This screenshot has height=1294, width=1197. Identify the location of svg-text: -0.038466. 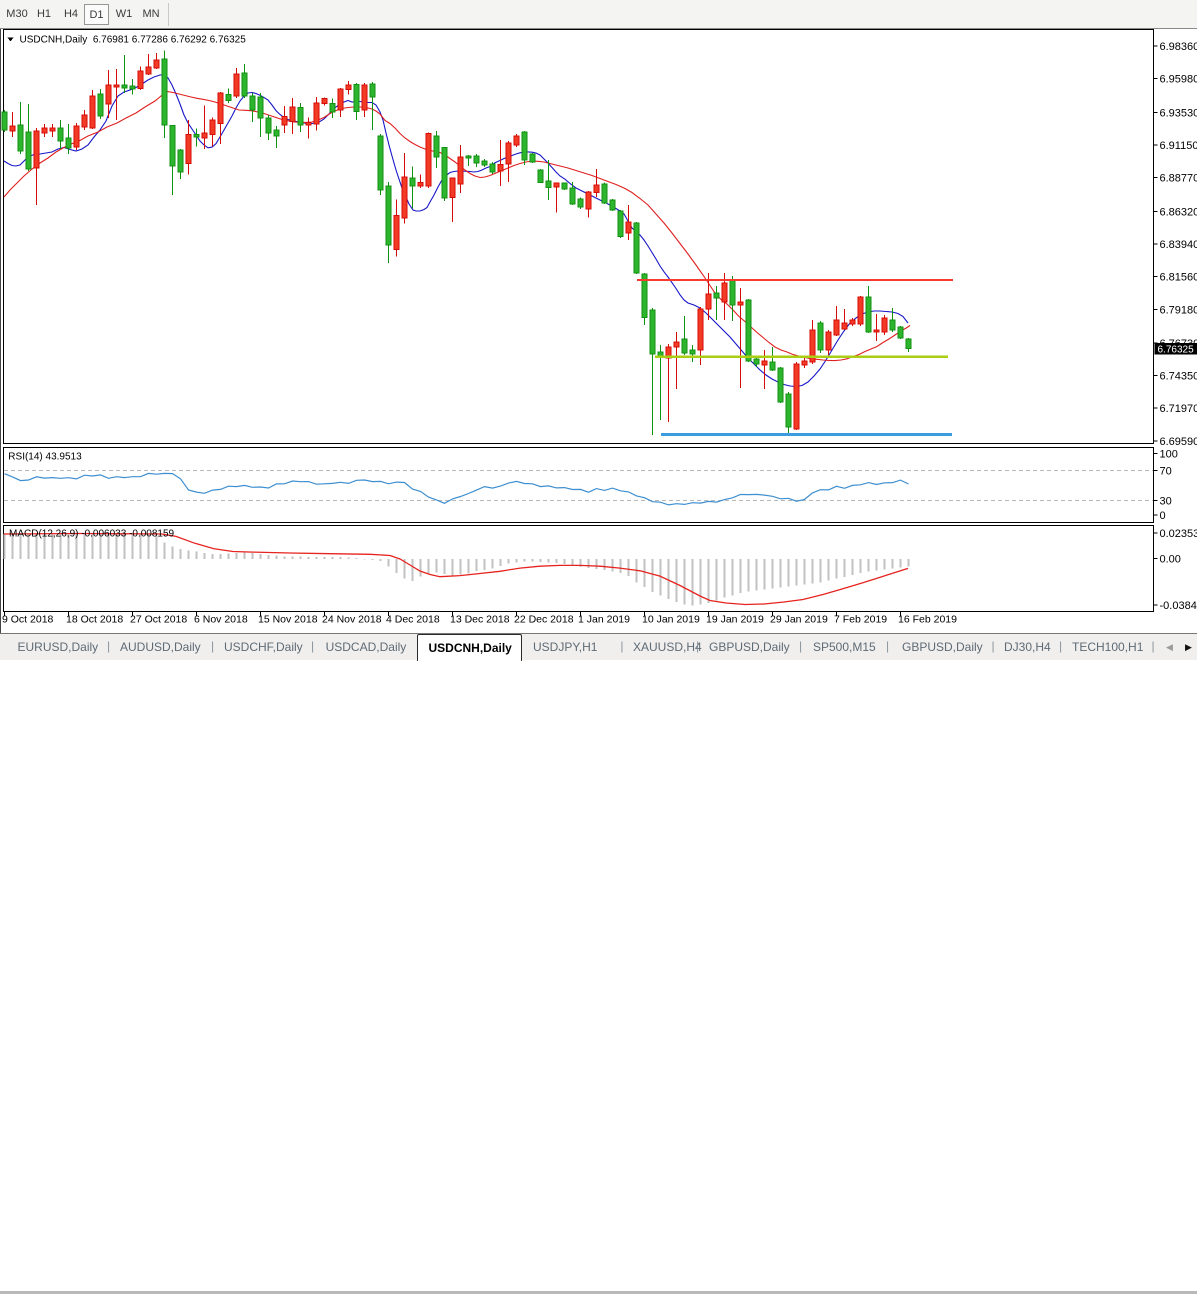
(1178, 606).